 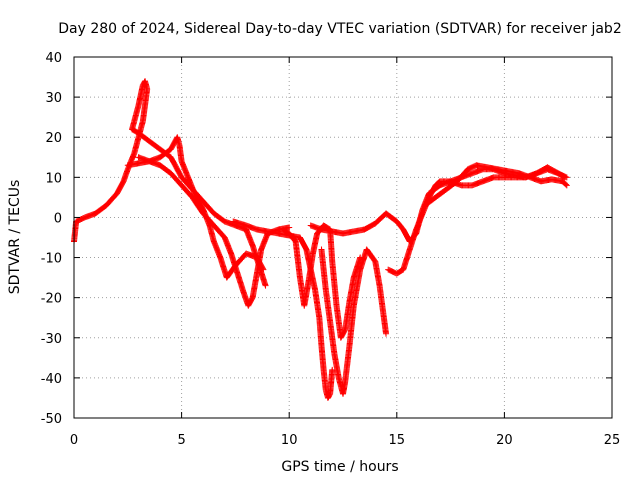 I want to click on x-tick-label: 15, so click(x=397, y=440).